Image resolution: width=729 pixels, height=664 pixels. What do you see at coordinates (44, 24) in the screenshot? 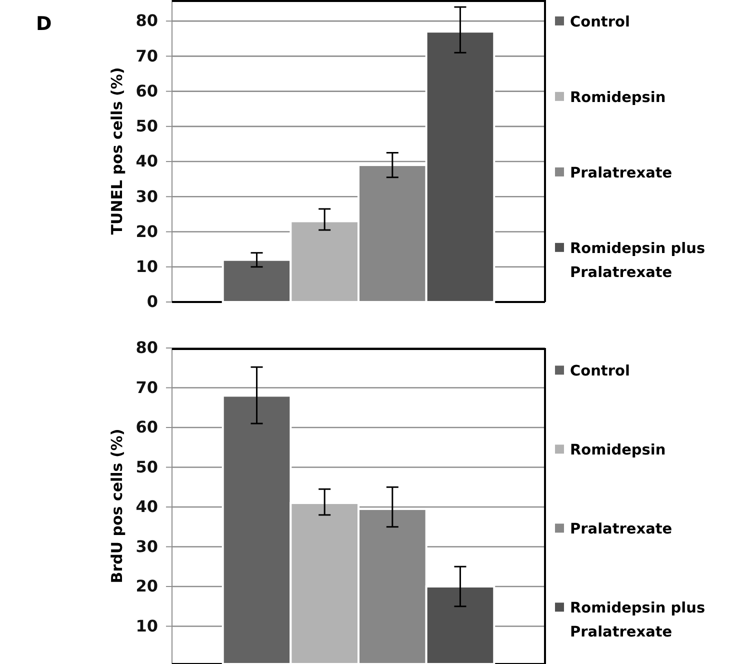
I see `text: D` at bounding box center [44, 24].